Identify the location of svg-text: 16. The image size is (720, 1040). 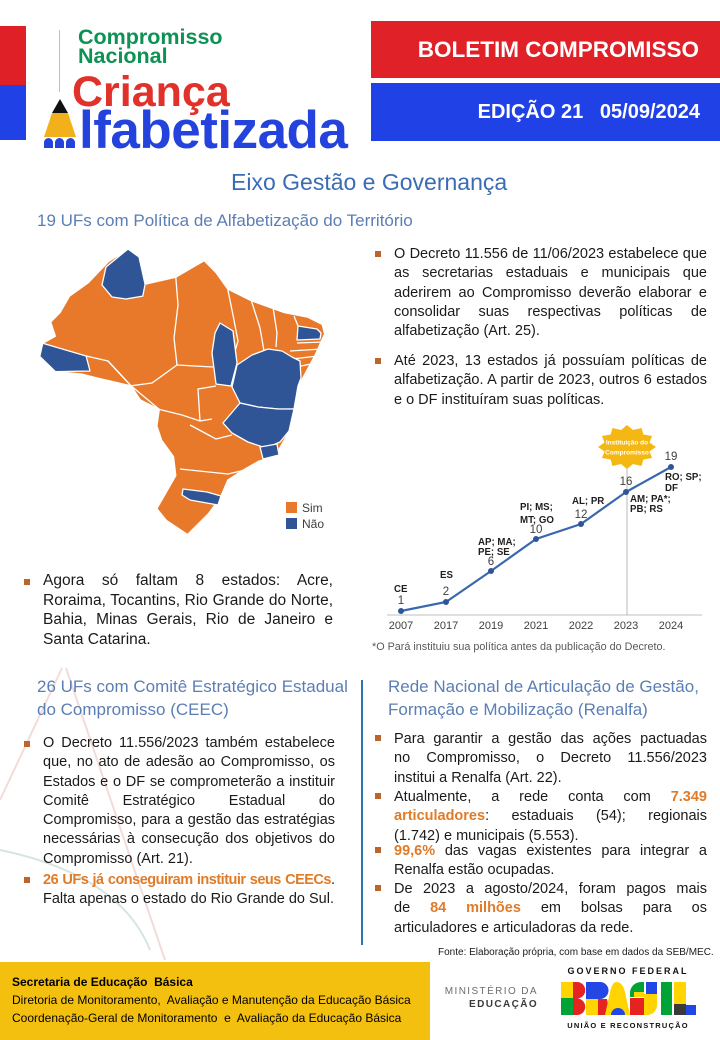
(626, 482).